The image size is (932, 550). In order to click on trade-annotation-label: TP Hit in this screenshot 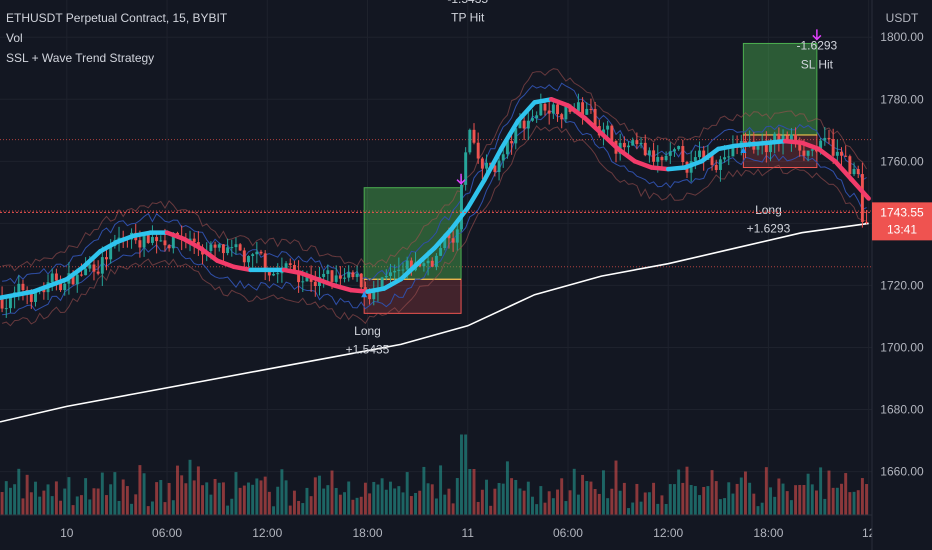, I will do `click(468, 18)`.